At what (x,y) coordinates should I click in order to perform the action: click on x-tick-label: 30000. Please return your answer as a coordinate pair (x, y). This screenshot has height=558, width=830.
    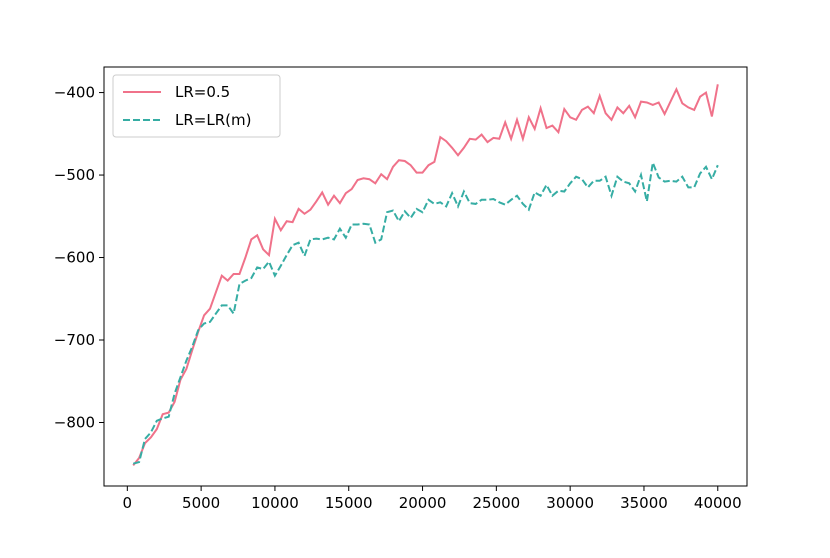
    Looking at the image, I should click on (570, 503).